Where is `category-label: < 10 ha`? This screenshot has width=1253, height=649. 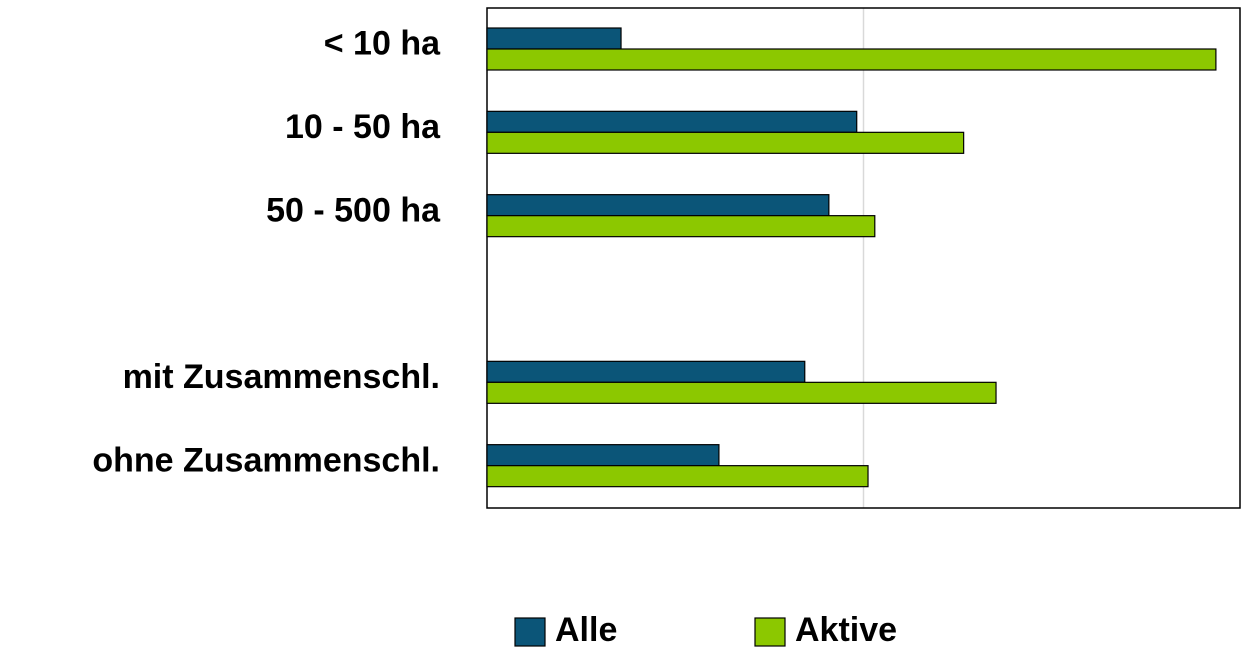 category-label: < 10 ha is located at coordinates (382, 44).